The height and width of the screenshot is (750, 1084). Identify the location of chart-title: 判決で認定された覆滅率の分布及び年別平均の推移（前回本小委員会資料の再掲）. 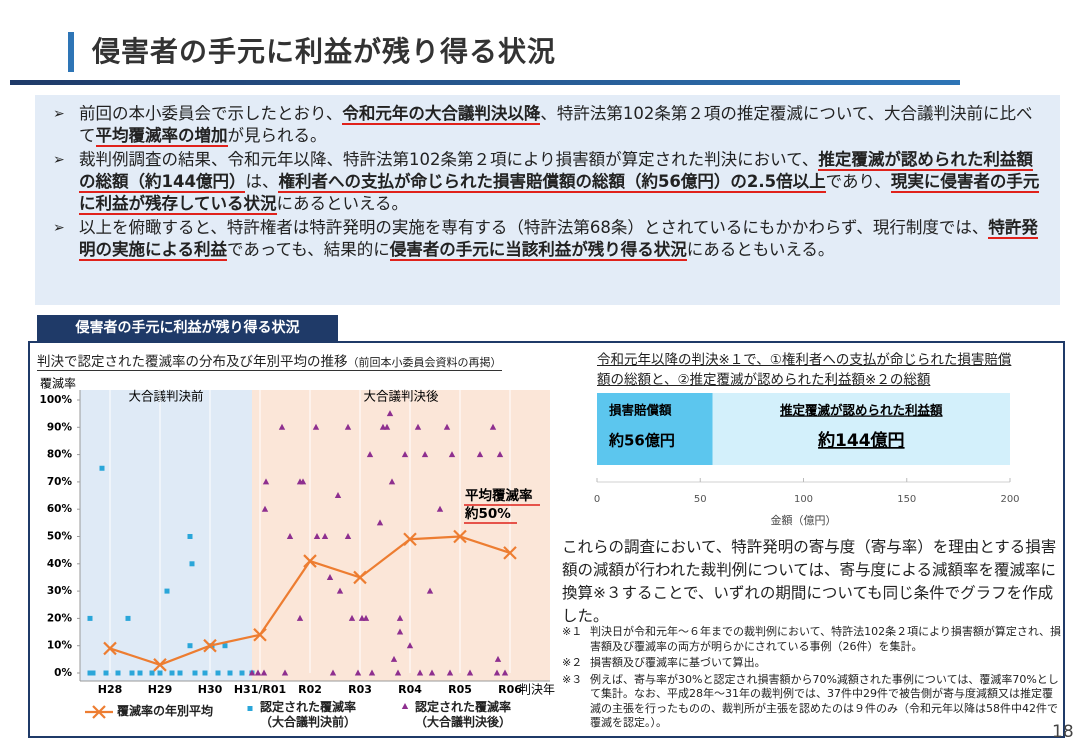
(269, 360).